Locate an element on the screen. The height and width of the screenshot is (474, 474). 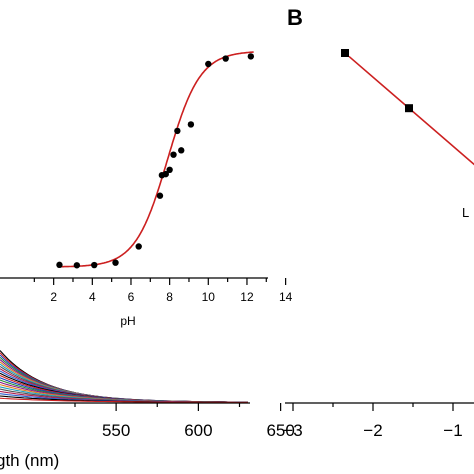
spectra-x-label: gth (nm) is located at coordinates (29, 460).